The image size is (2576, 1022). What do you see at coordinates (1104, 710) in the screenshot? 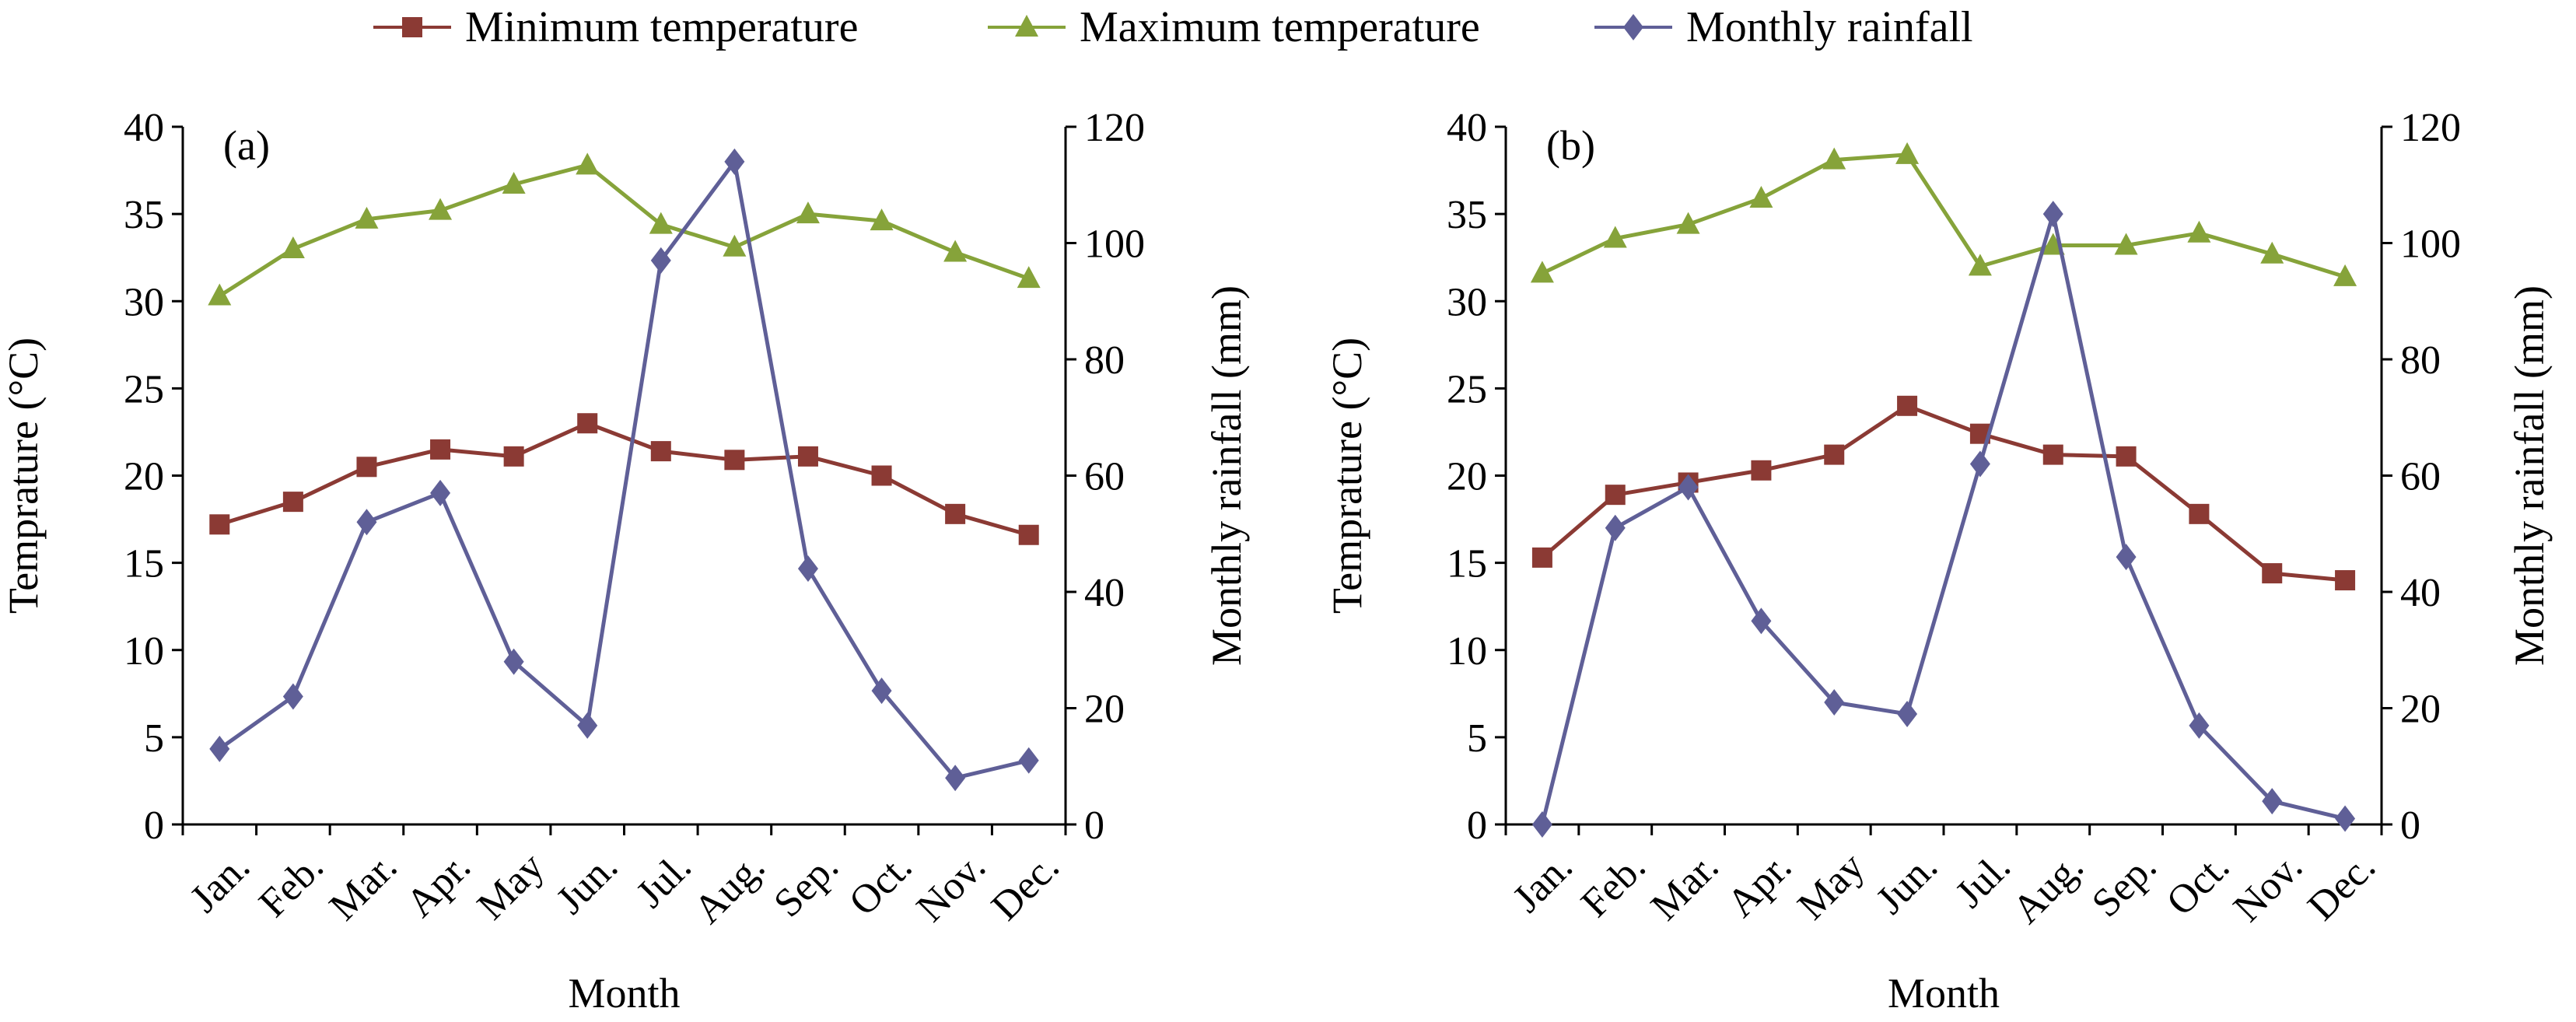
I see `y-tick-label-right: 20` at bounding box center [1104, 710].